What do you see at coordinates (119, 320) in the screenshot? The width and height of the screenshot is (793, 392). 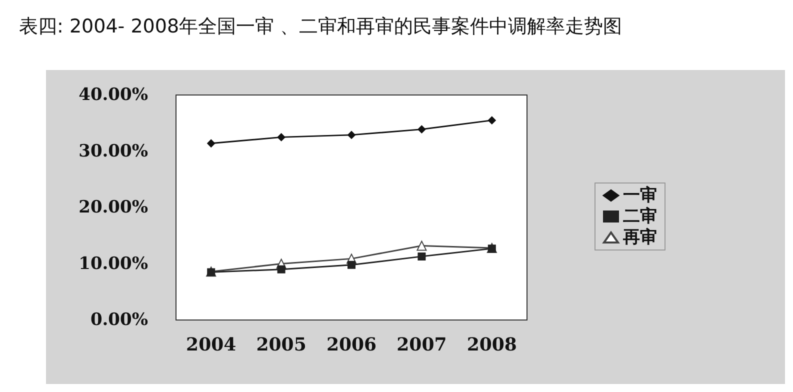 I see `y-tick-label: 0.00%` at bounding box center [119, 320].